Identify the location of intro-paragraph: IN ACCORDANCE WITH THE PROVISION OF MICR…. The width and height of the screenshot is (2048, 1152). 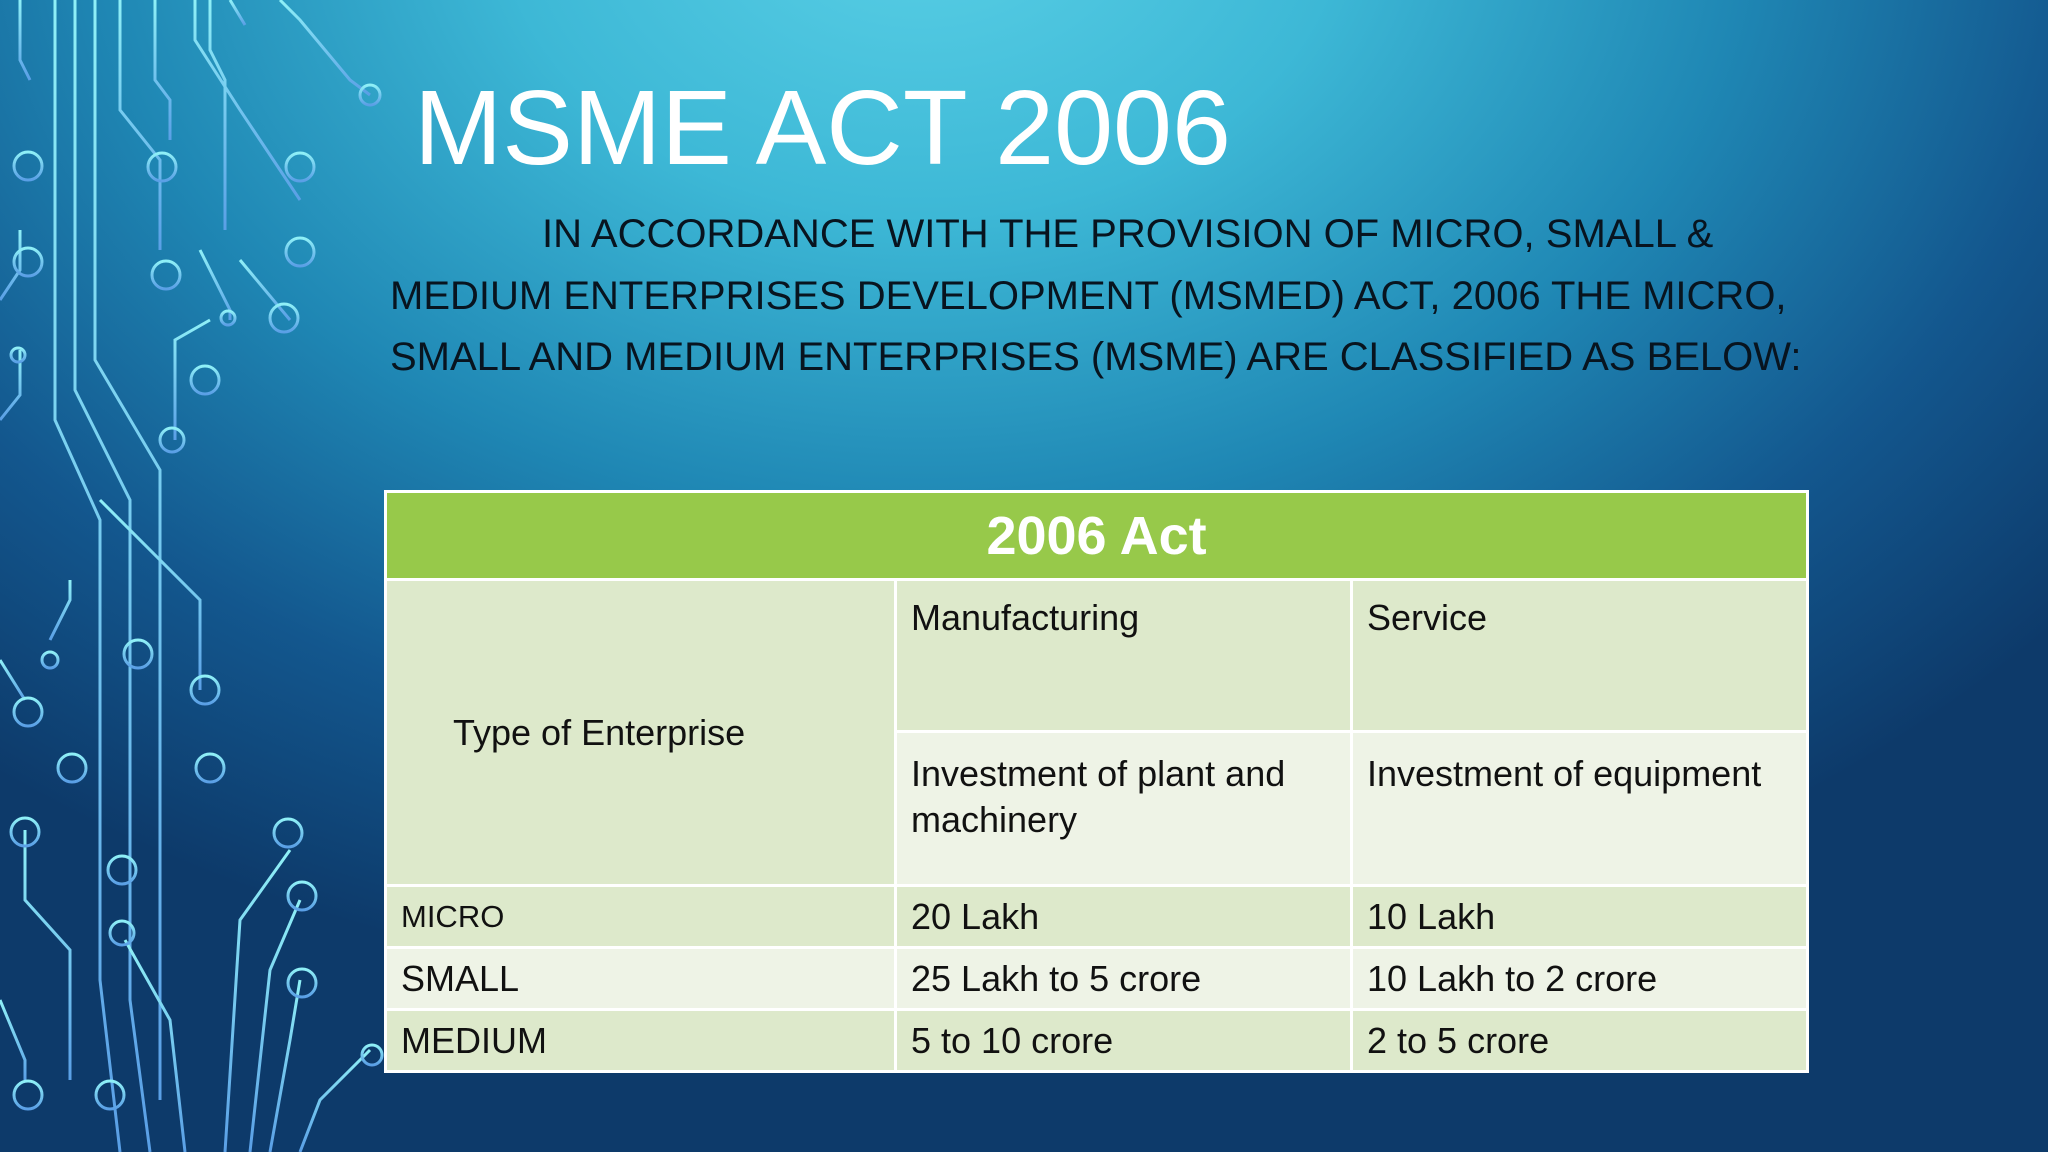
(1096, 295).